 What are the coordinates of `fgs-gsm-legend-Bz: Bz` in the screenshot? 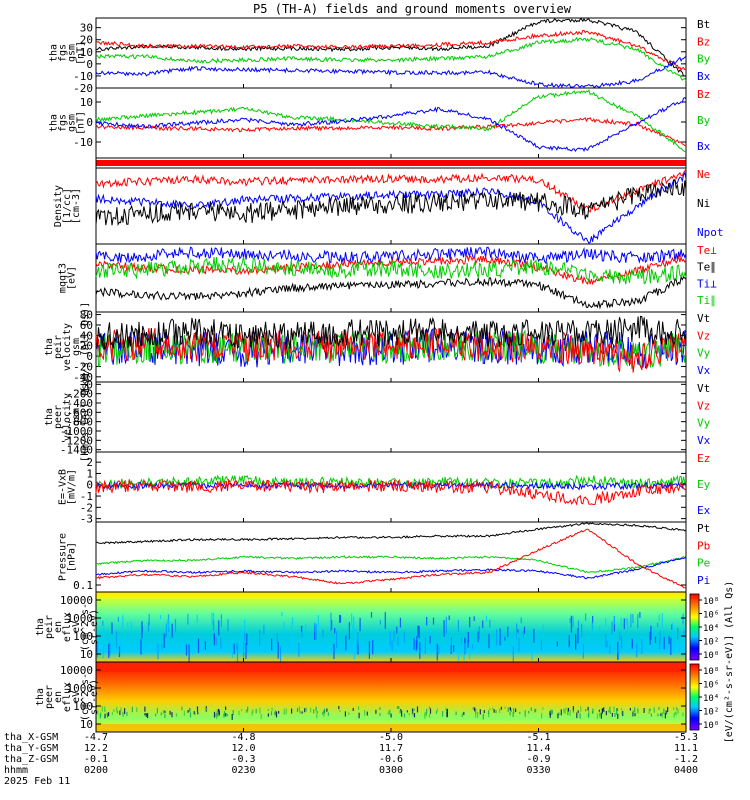 It's located at (703, 41).